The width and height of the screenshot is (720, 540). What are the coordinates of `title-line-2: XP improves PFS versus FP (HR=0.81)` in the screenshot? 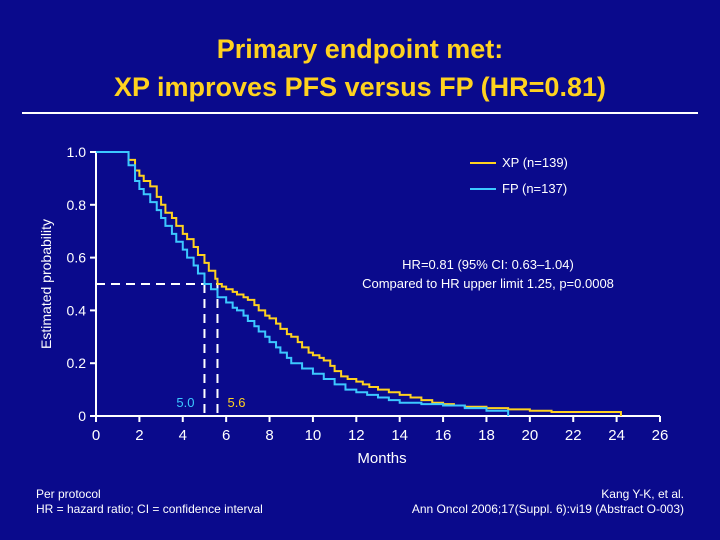 It's located at (360, 87).